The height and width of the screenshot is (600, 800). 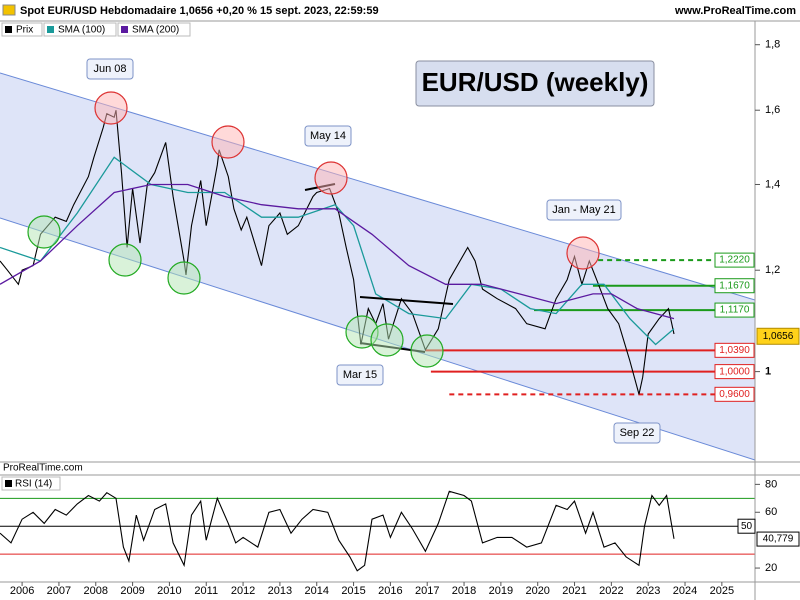 I want to click on x-tick-label: 2013, so click(x=280, y=591).